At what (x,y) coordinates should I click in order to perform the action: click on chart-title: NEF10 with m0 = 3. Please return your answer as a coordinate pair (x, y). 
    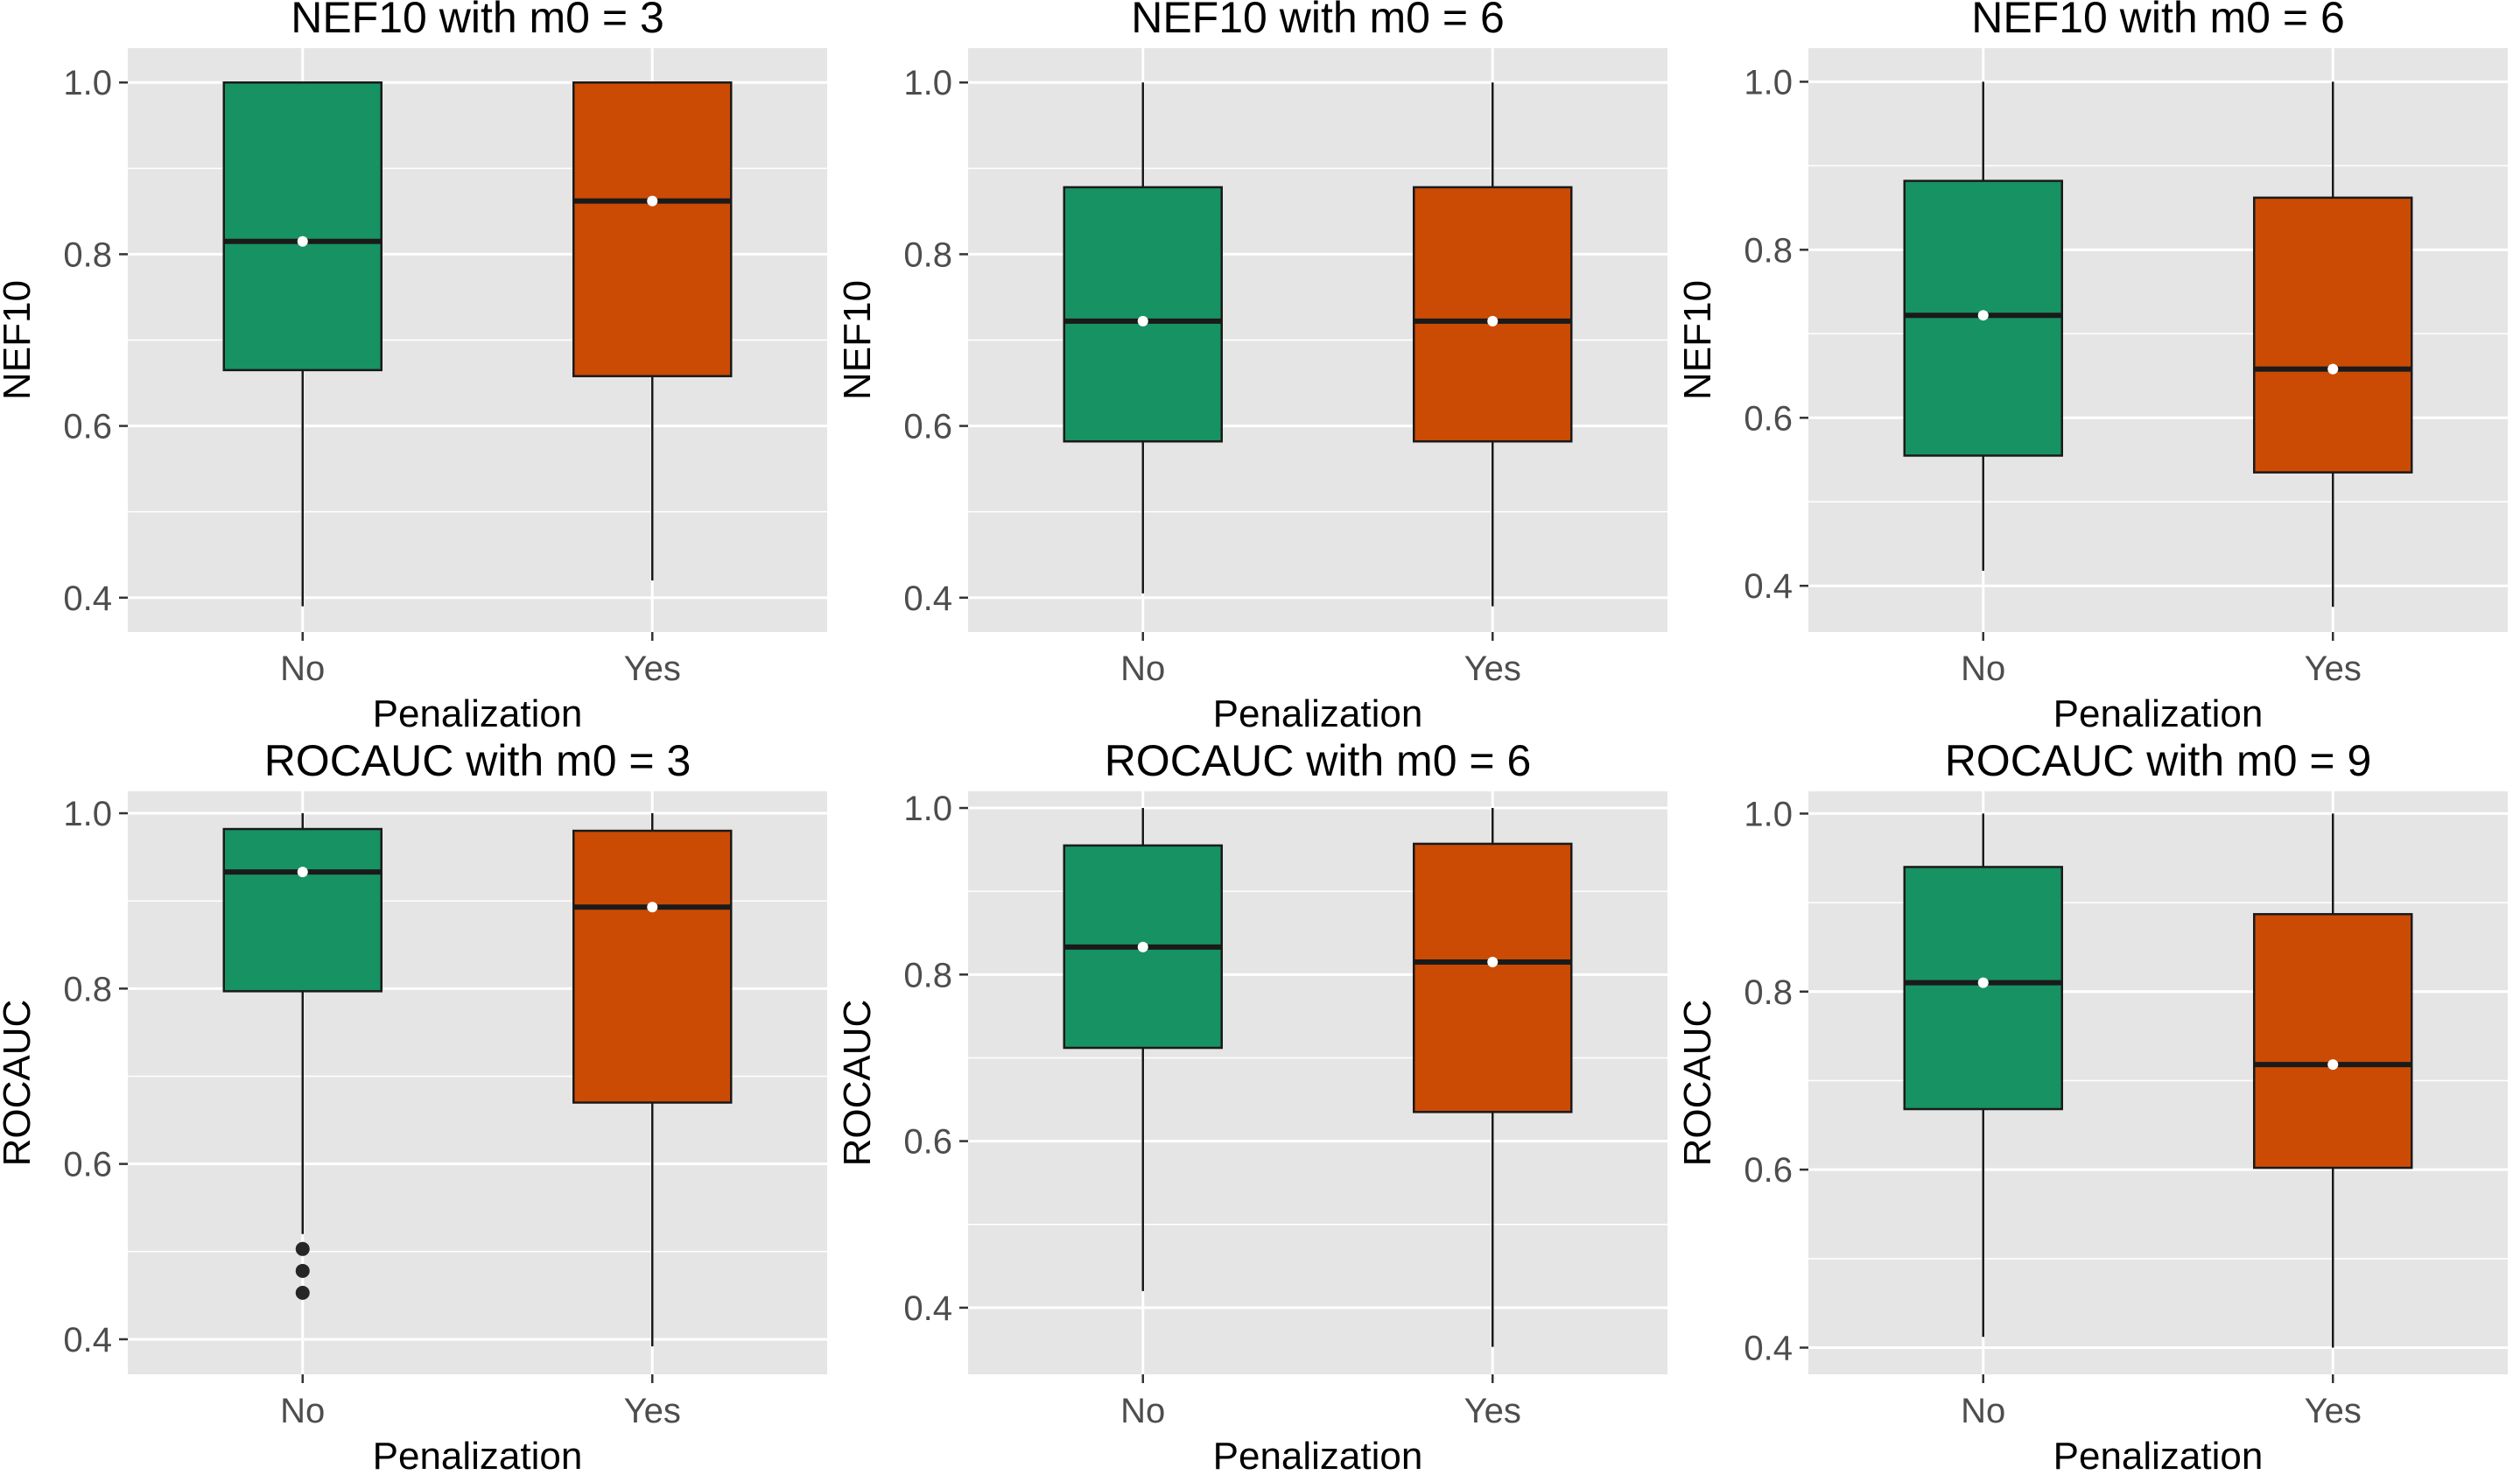
    Looking at the image, I should click on (477, 21).